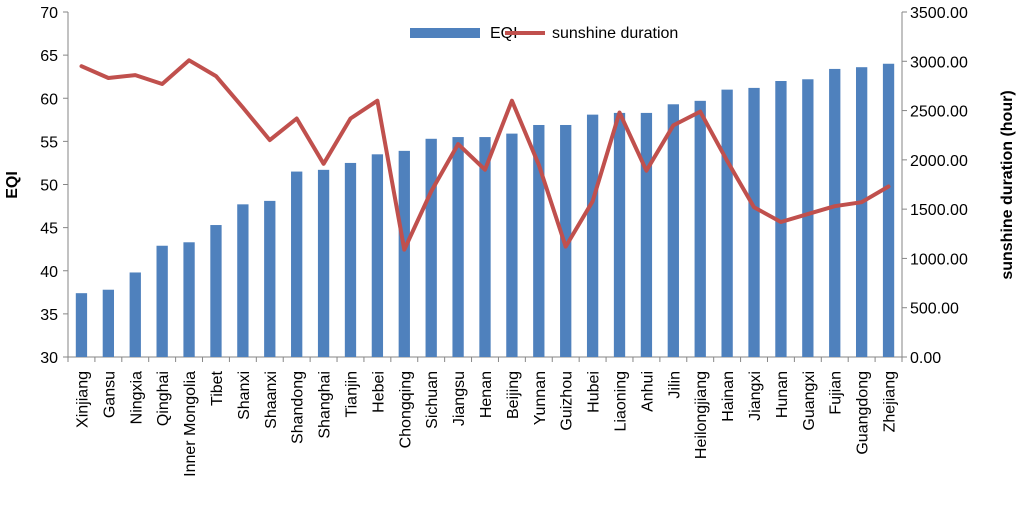 Image resolution: width=1024 pixels, height=513 pixels. What do you see at coordinates (674, 385) in the screenshot?
I see `x-tick-label: Jilin` at bounding box center [674, 385].